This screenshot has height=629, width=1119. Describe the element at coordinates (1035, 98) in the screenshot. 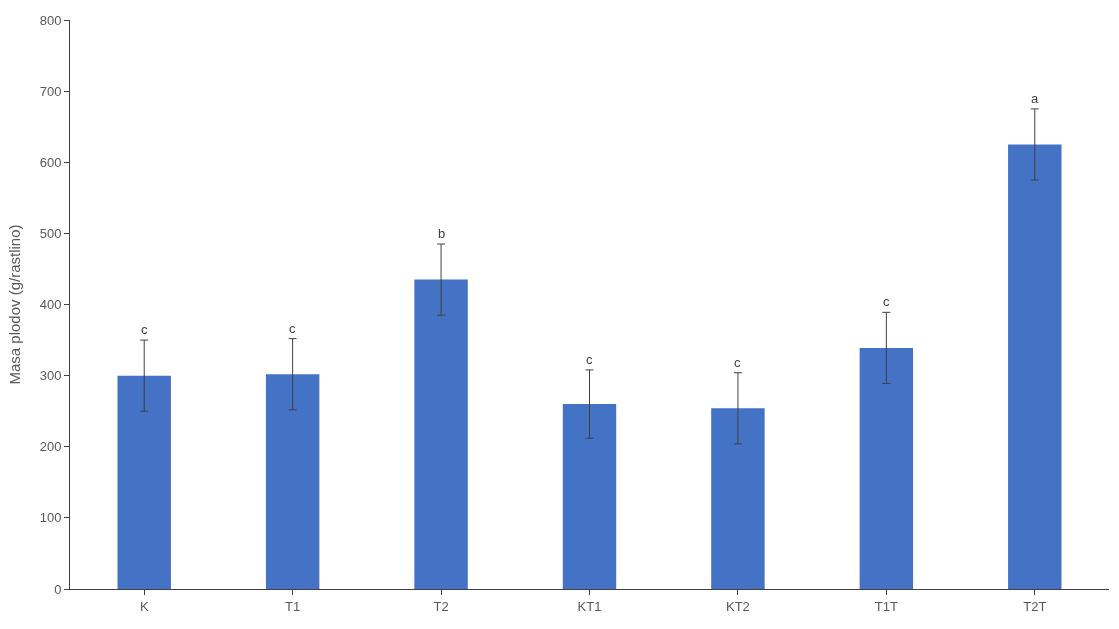

I see `annotation: a` at that location.